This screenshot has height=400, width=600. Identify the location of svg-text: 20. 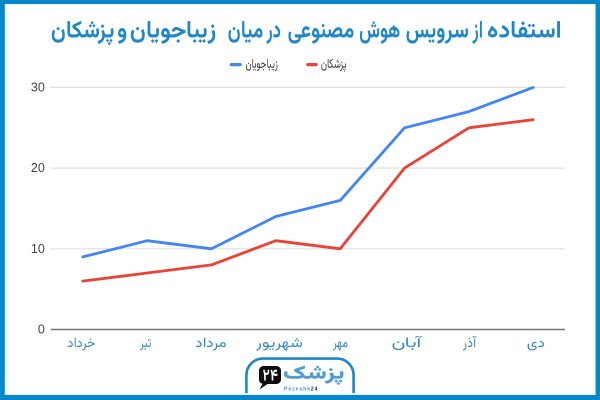
(38, 168).